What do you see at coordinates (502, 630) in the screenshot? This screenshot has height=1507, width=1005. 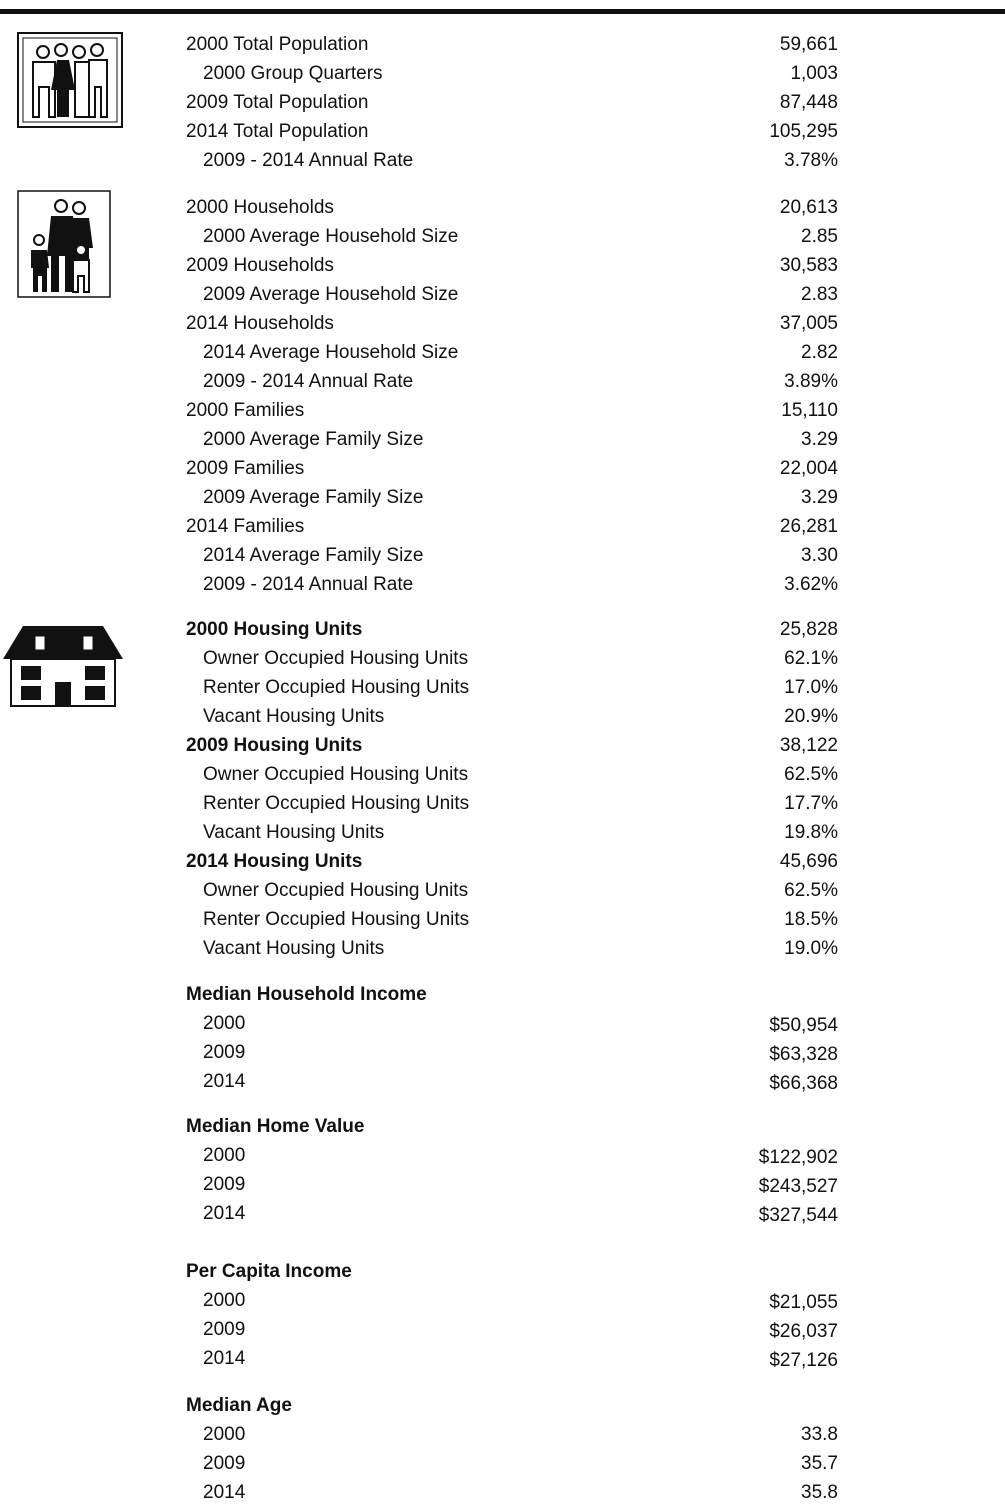 I see `table-row: 2000 Housing Units 25,828` at bounding box center [502, 630].